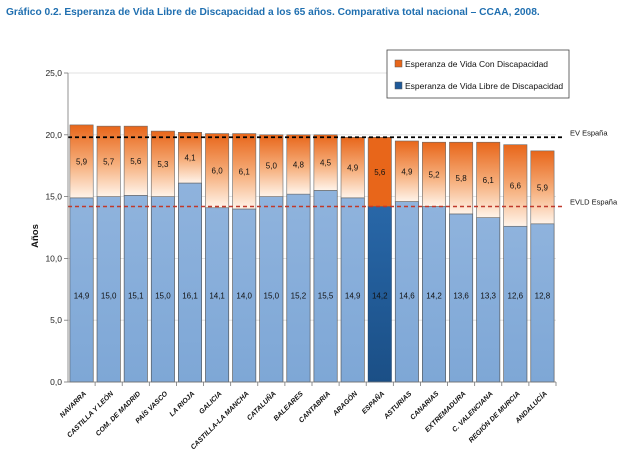 The height and width of the screenshot is (465, 619). I want to click on legend-label-con: Esperanza de Vida Con Discapacidad, so click(476, 64).